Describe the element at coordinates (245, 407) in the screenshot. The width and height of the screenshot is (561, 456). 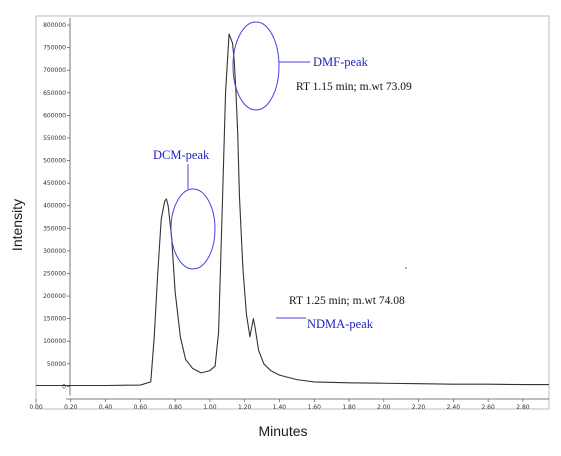
I see `x-tick-label: 1.20` at that location.